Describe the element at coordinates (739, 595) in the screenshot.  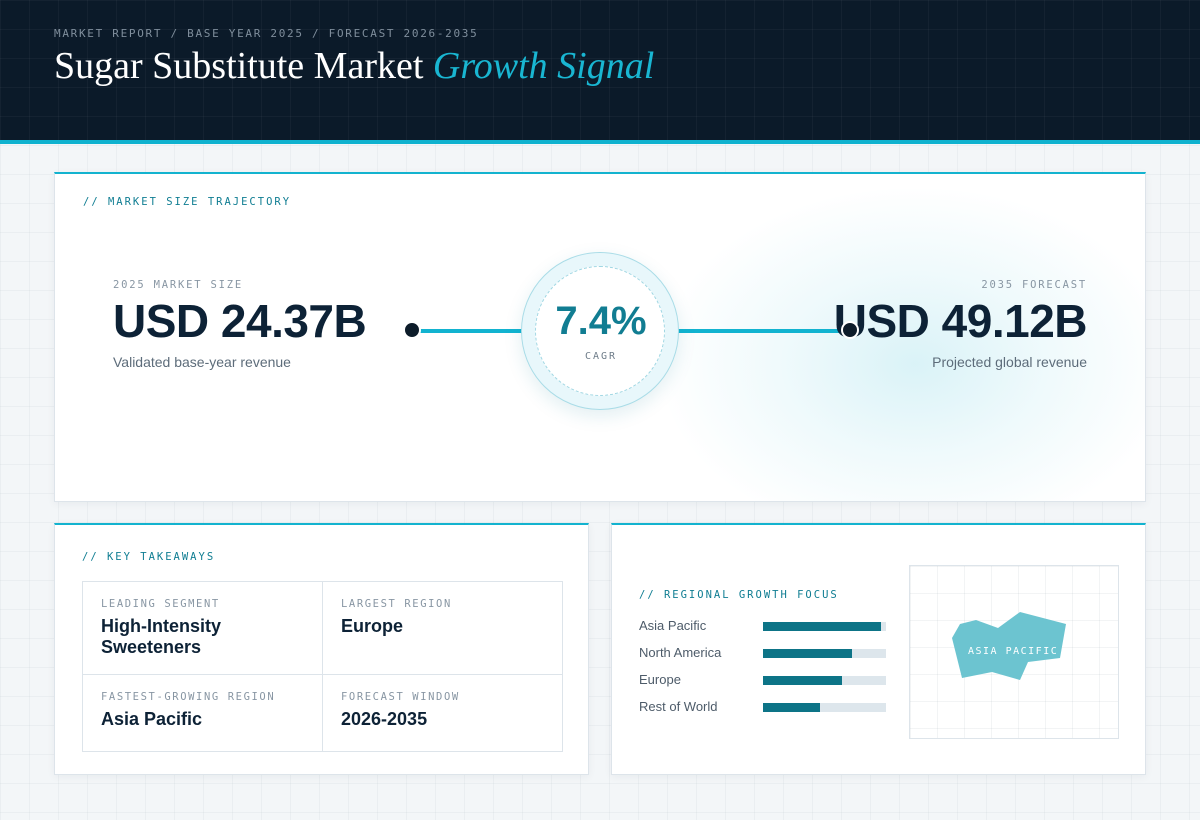
I see `regional-section-label: // REGIONAL GROWTH FOCUS` at that location.